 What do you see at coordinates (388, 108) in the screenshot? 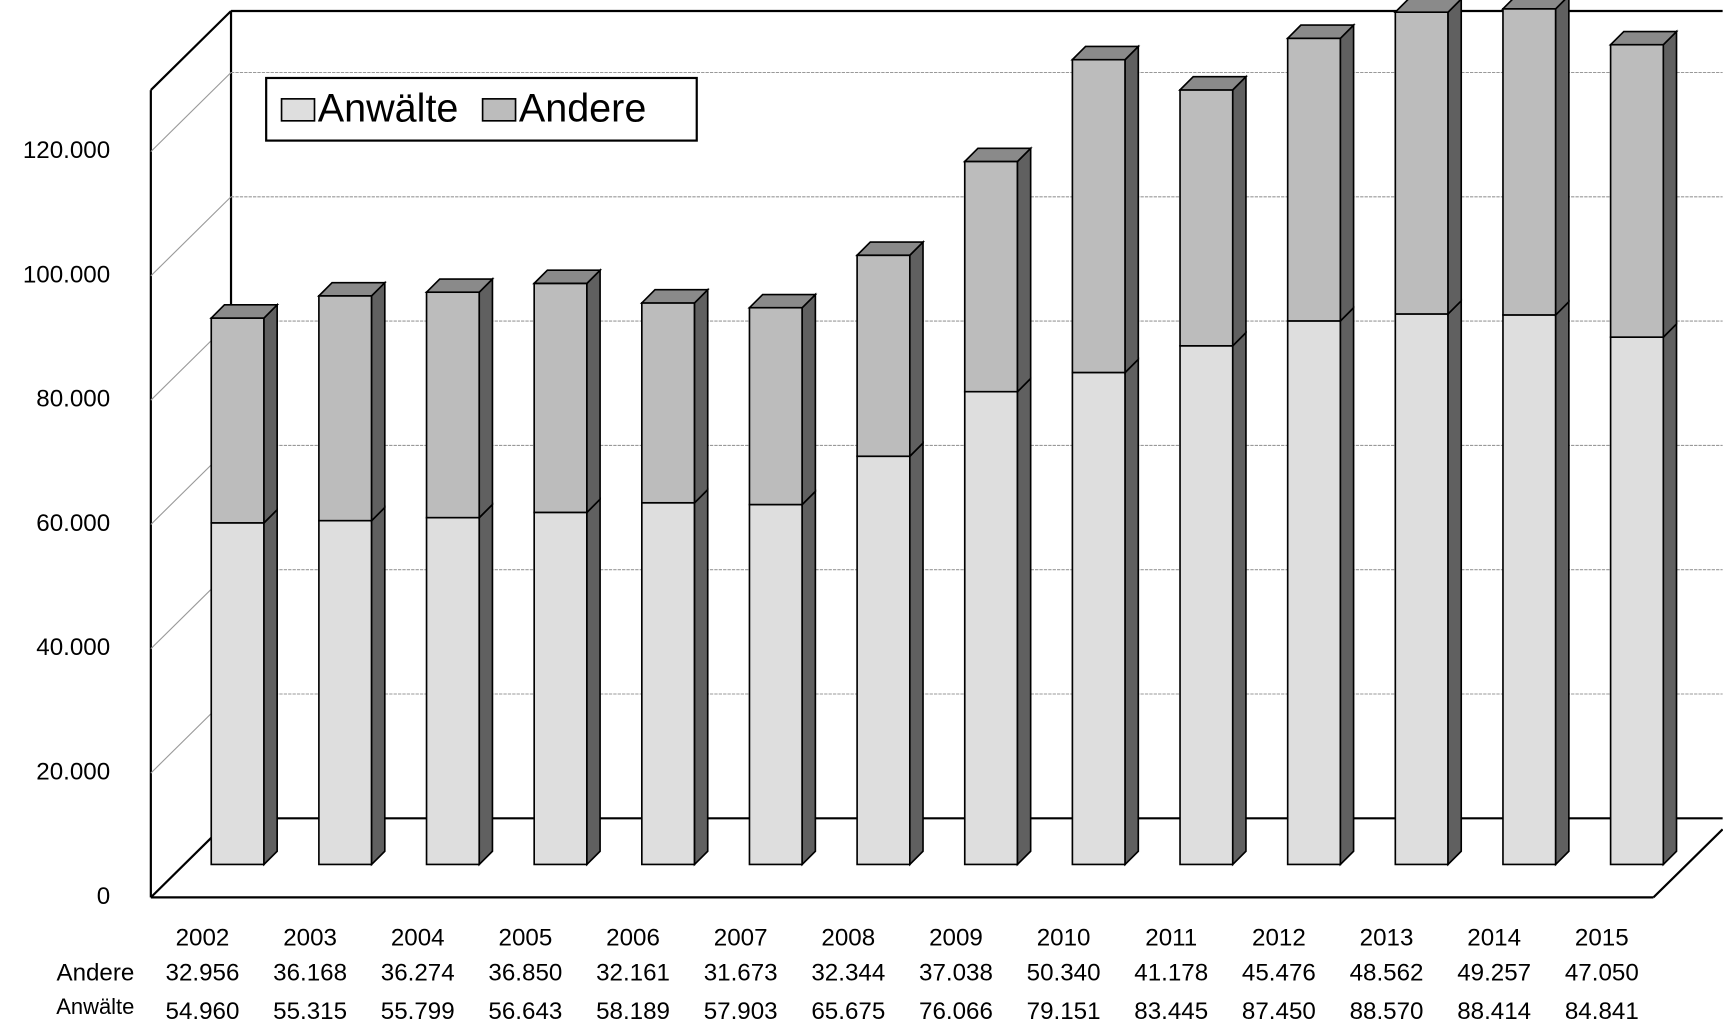
I see `legend-label: Anwälte` at bounding box center [388, 108].